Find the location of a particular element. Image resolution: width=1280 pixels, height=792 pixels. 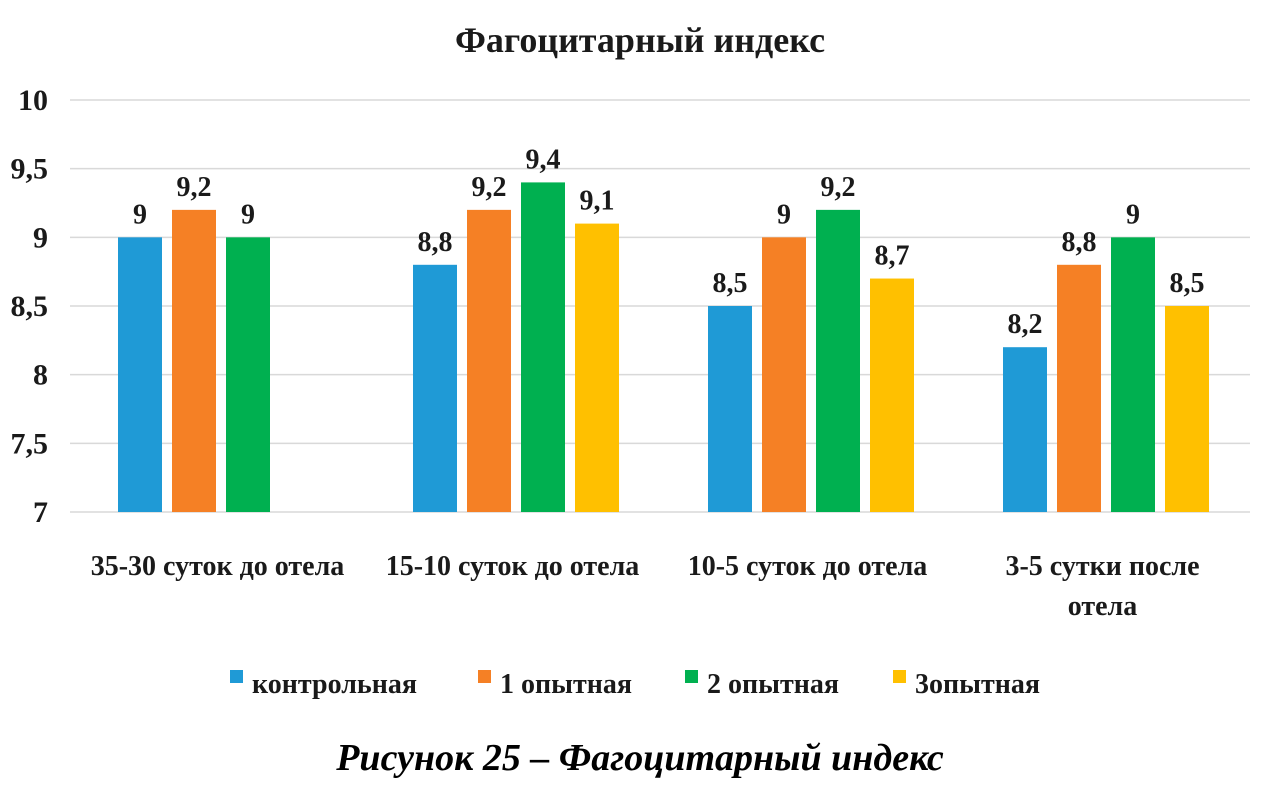

y-tick-label: 9,5 is located at coordinates (30, 169).